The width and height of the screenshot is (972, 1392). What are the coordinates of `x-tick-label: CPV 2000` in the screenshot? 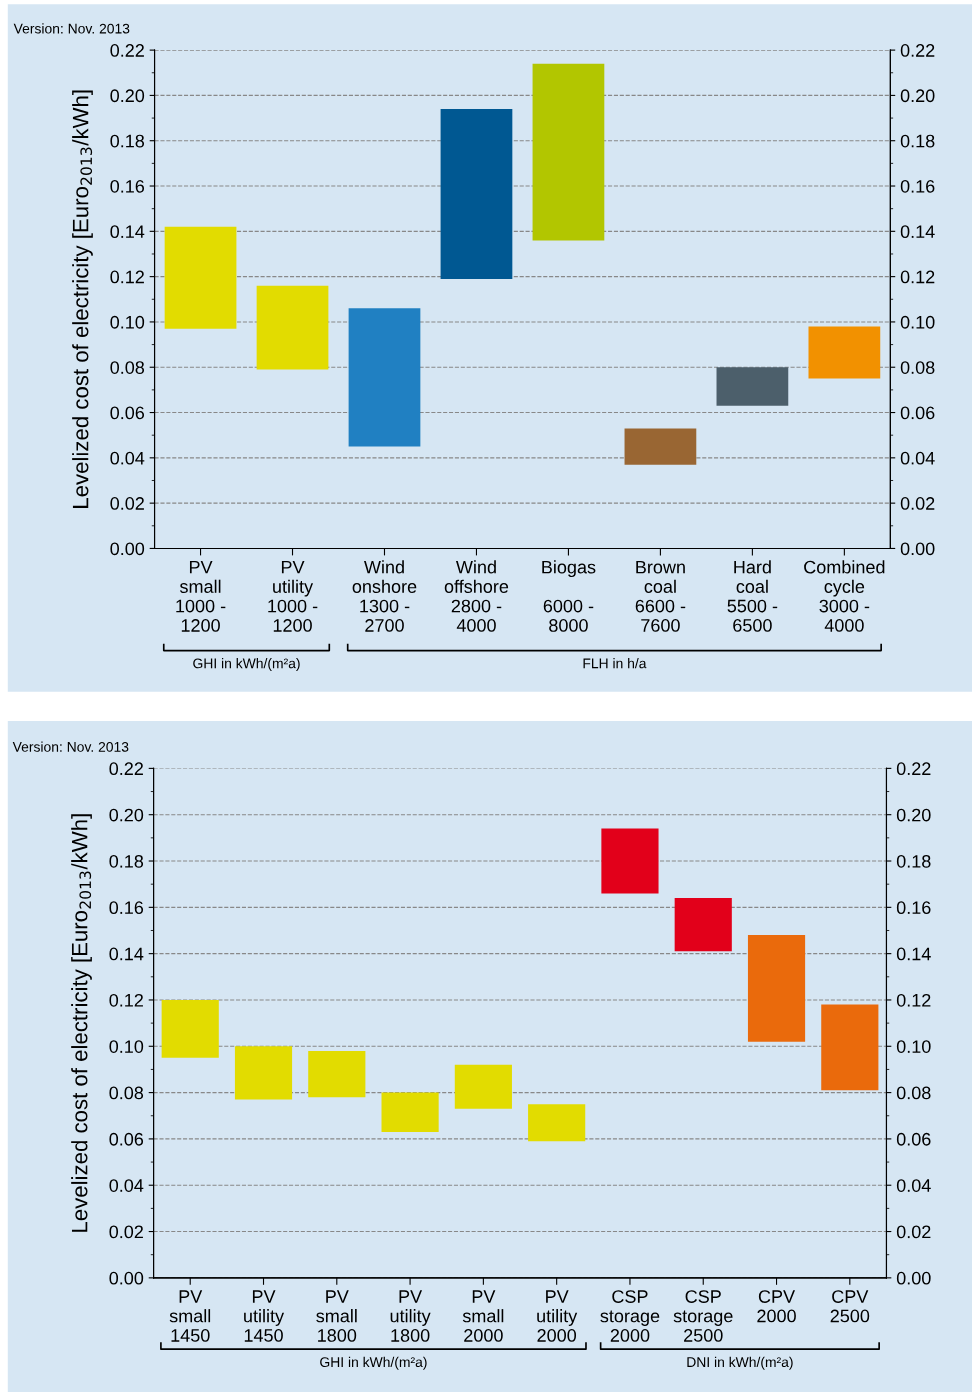 It's located at (776, 1306).